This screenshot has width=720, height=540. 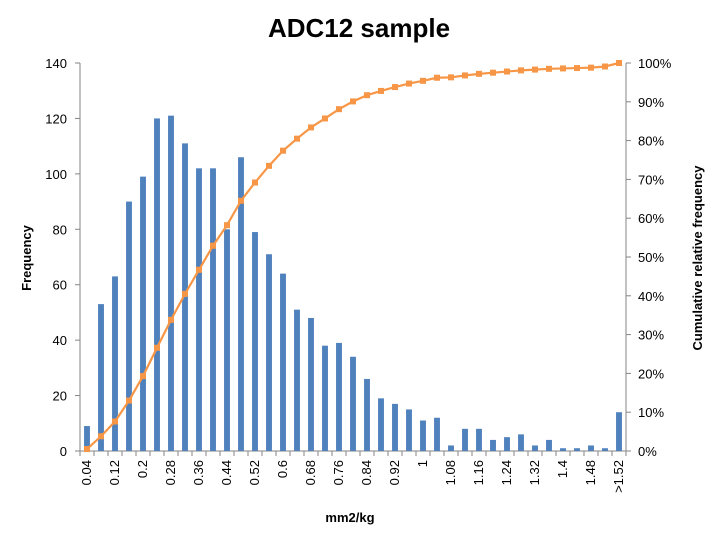 What do you see at coordinates (226, 472) in the screenshot?
I see `x-tick-label: 0.44` at bounding box center [226, 472].